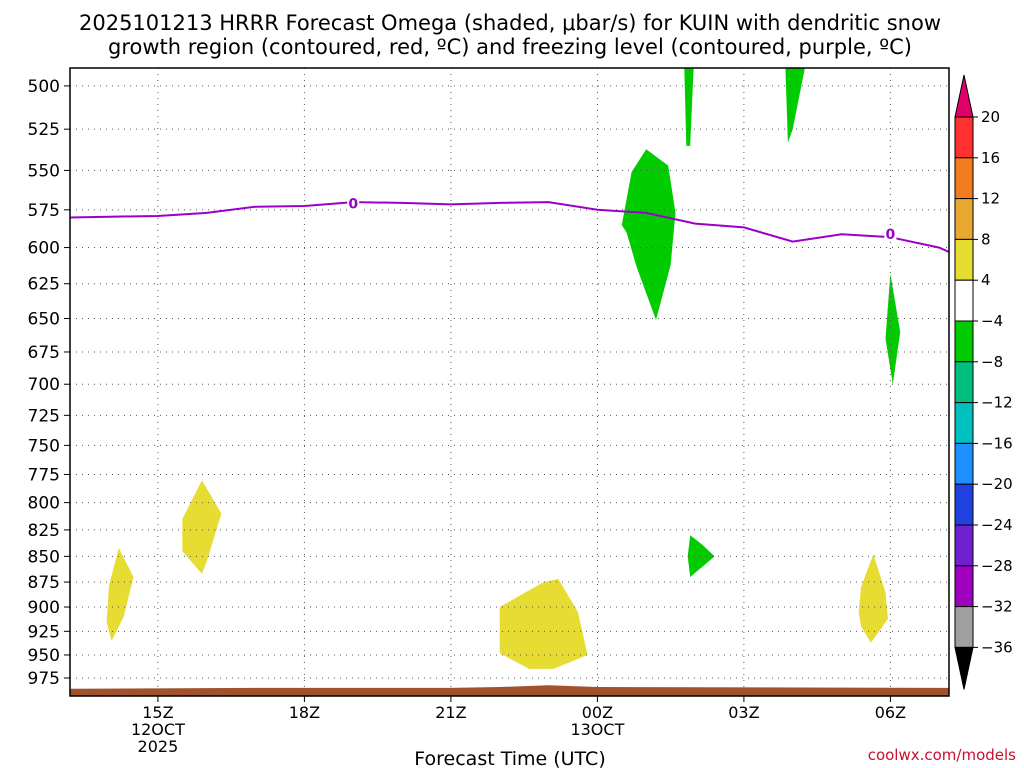 Image resolution: width=1024 pixels, height=768 pixels. What do you see at coordinates (44, 353) in the screenshot?
I see `y-tick-label-675: 675` at bounding box center [44, 353].